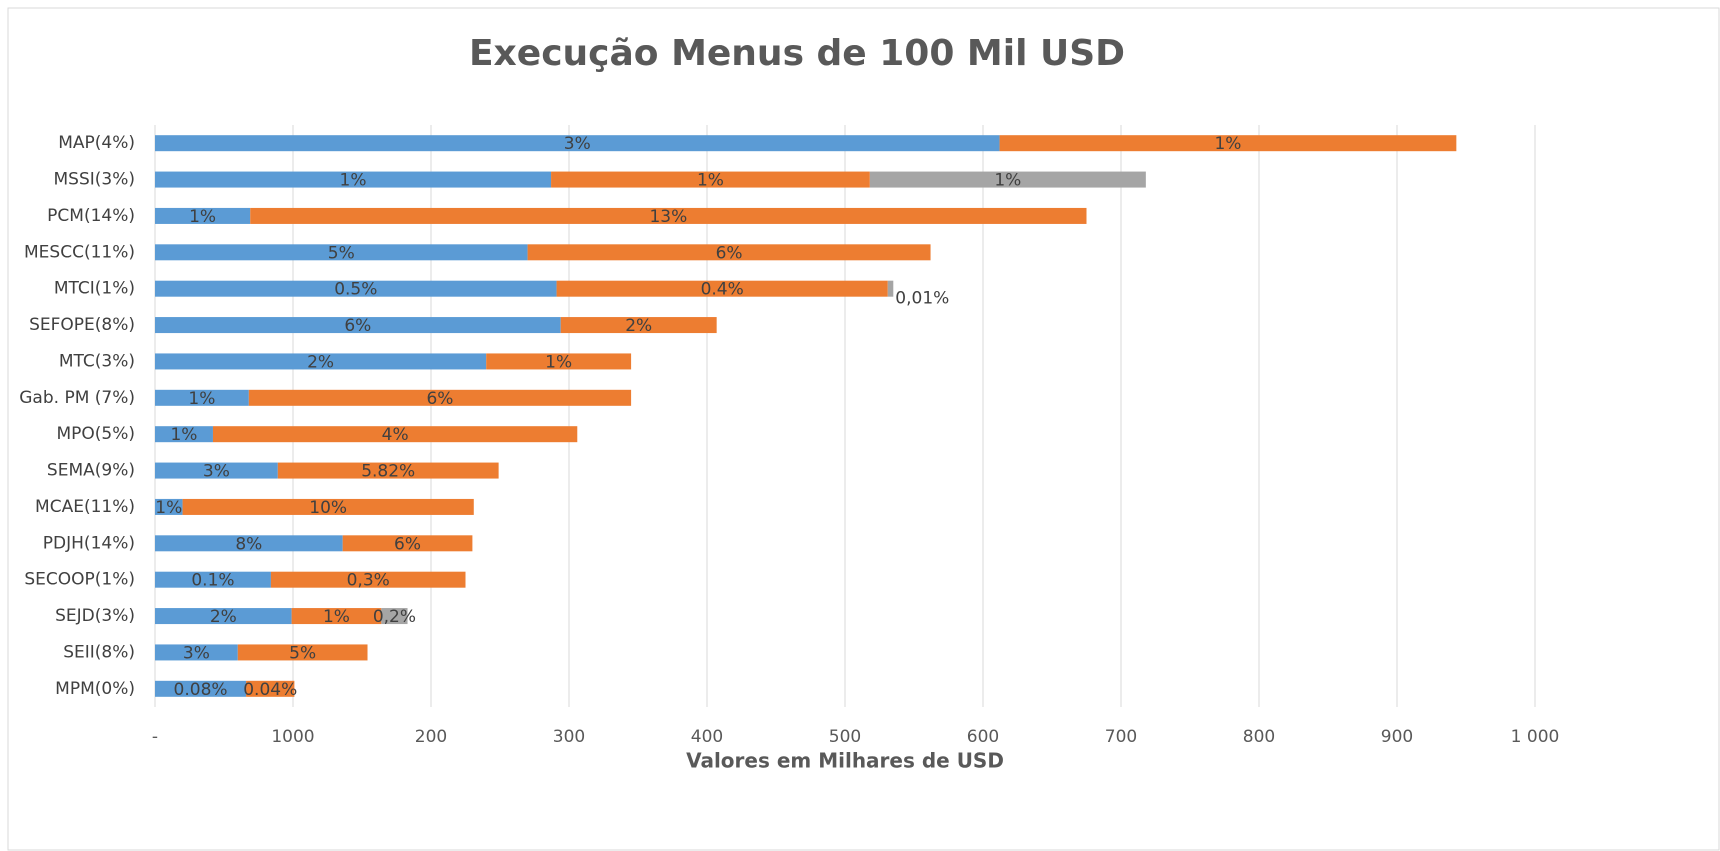 This screenshot has height=851, width=1720. I want to click on data-label: 0.04%, so click(270, 690).